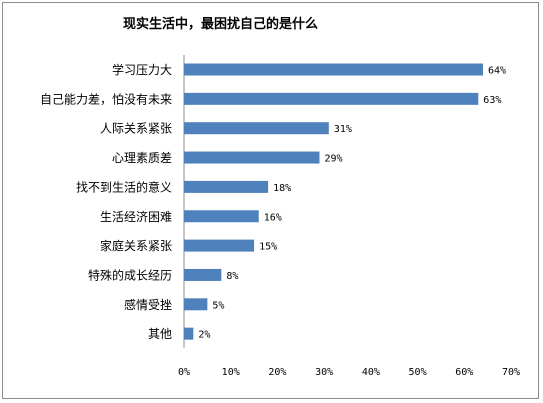  What do you see at coordinates (124, 186) in the screenshot?
I see `category-label: 找不到生活的意义` at bounding box center [124, 186].